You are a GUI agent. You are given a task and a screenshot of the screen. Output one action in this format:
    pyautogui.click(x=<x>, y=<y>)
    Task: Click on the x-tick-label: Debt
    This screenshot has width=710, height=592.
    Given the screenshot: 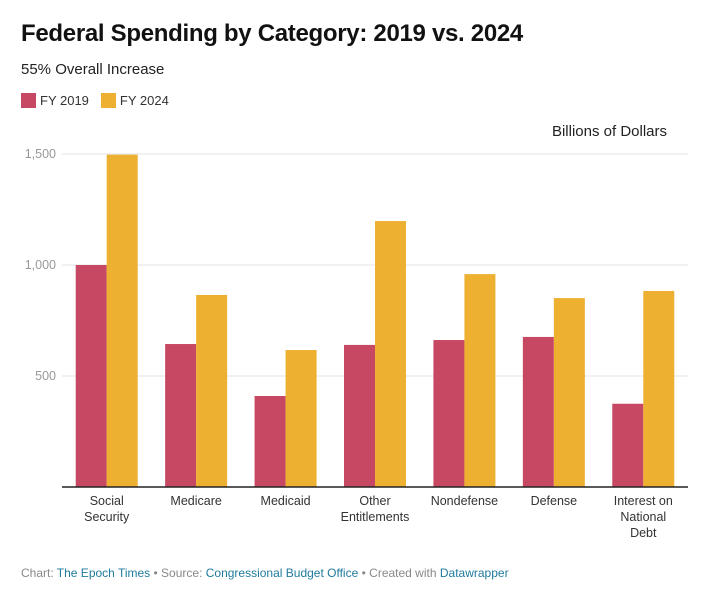 What is the action you would take?
    pyautogui.click(x=643, y=533)
    